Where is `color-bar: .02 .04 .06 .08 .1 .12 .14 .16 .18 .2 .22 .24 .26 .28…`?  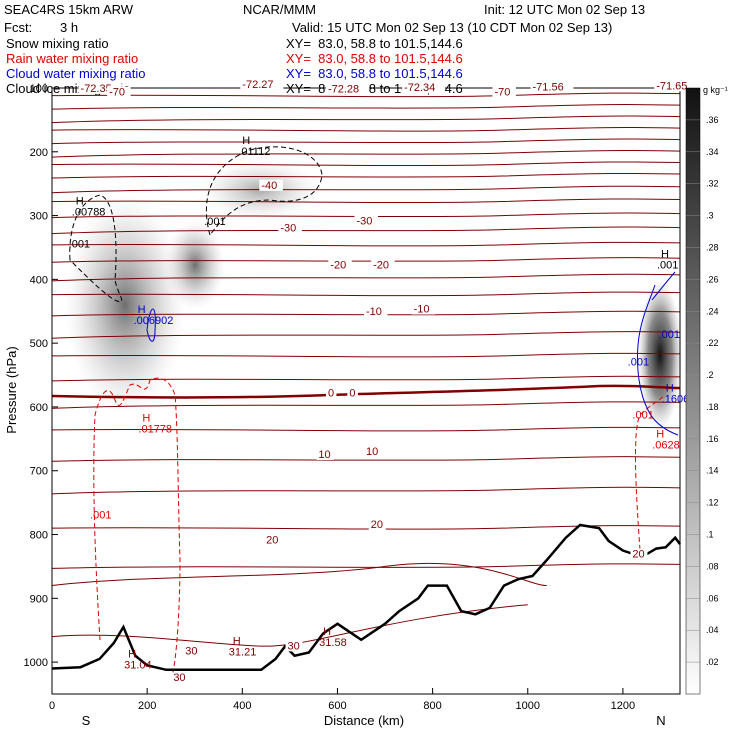
color-bar: .02 .04 .06 .08 .1 .12 .14 .16 .18 .2 .22 .24 .26 .28… is located at coordinates (702, 391).